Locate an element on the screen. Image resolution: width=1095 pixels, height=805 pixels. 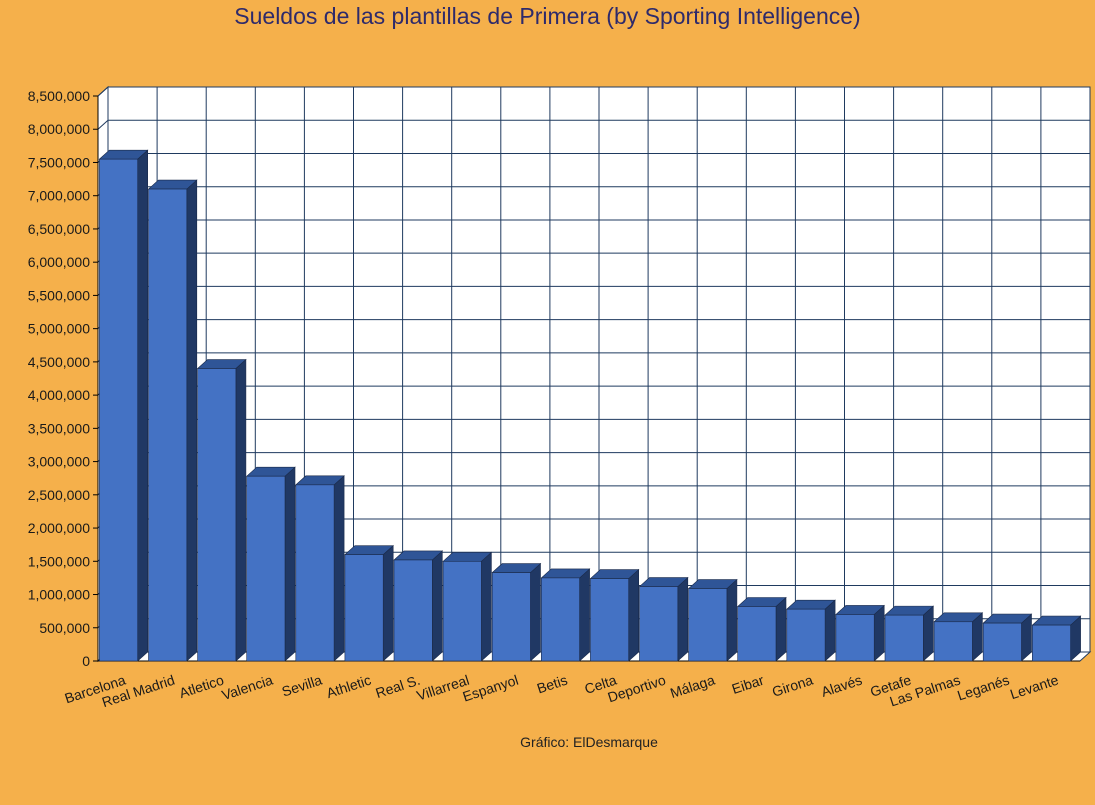
x-tick-label: Sevilla is located at coordinates (302, 686).